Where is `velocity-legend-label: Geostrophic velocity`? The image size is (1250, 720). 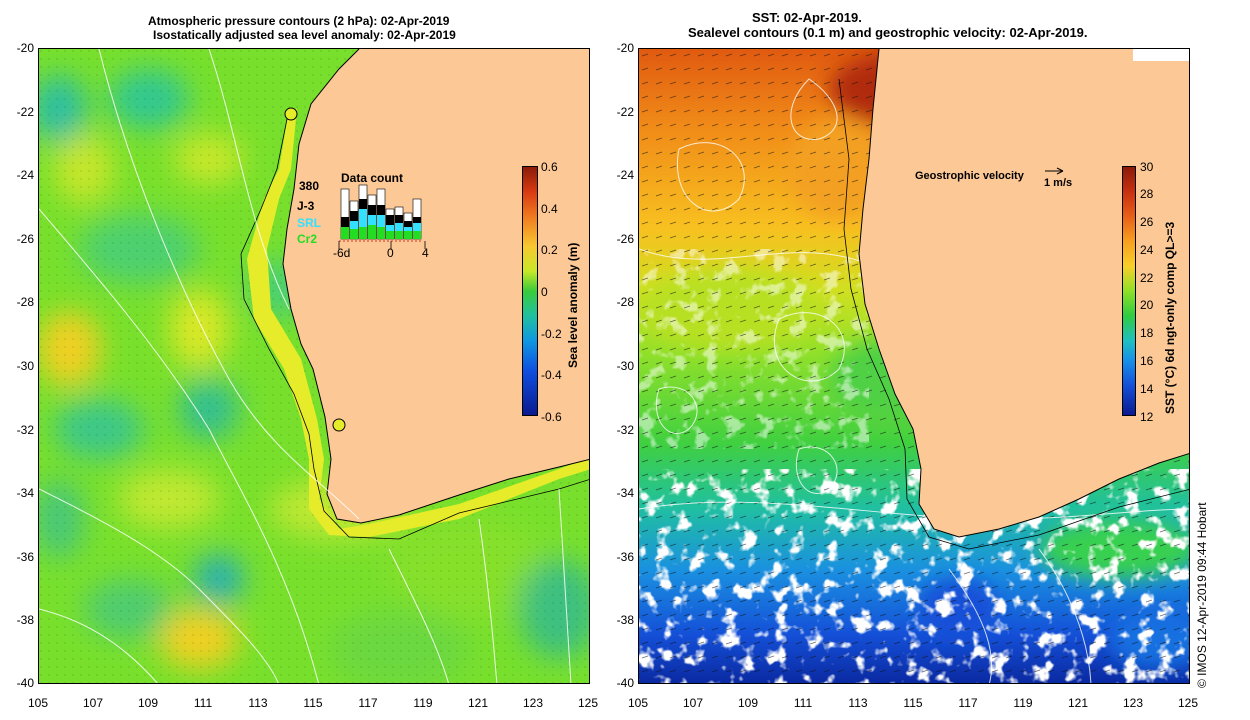
velocity-legend-label: Geostrophic velocity is located at coordinates (969, 176).